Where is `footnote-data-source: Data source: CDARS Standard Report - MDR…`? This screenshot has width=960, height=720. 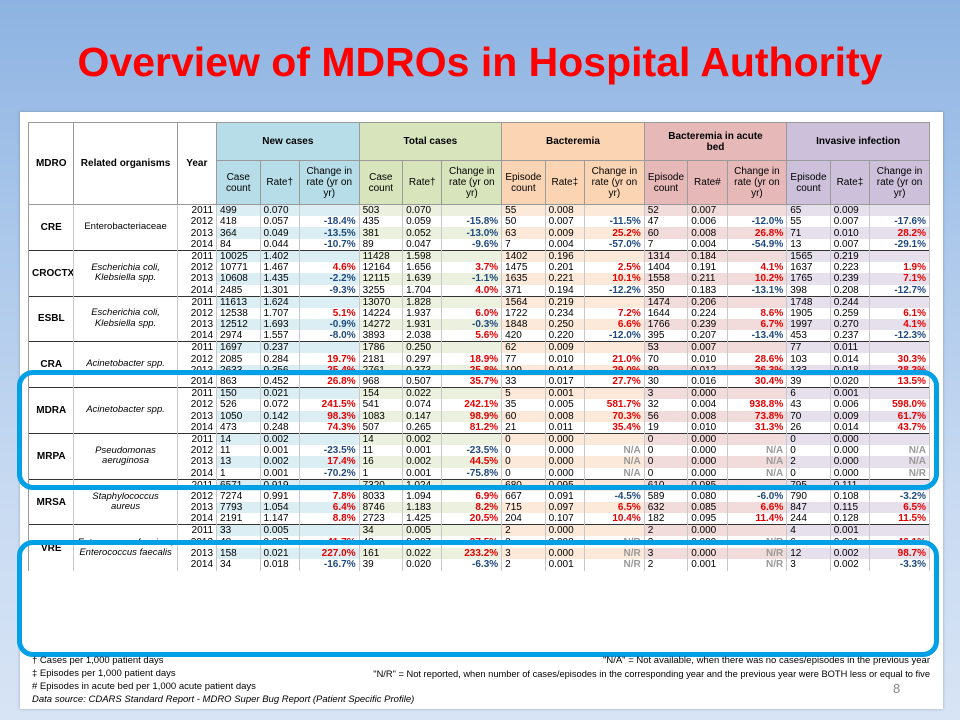 footnote-data-source: Data source: CDARS Standard Report - MDR… is located at coordinates (223, 699).